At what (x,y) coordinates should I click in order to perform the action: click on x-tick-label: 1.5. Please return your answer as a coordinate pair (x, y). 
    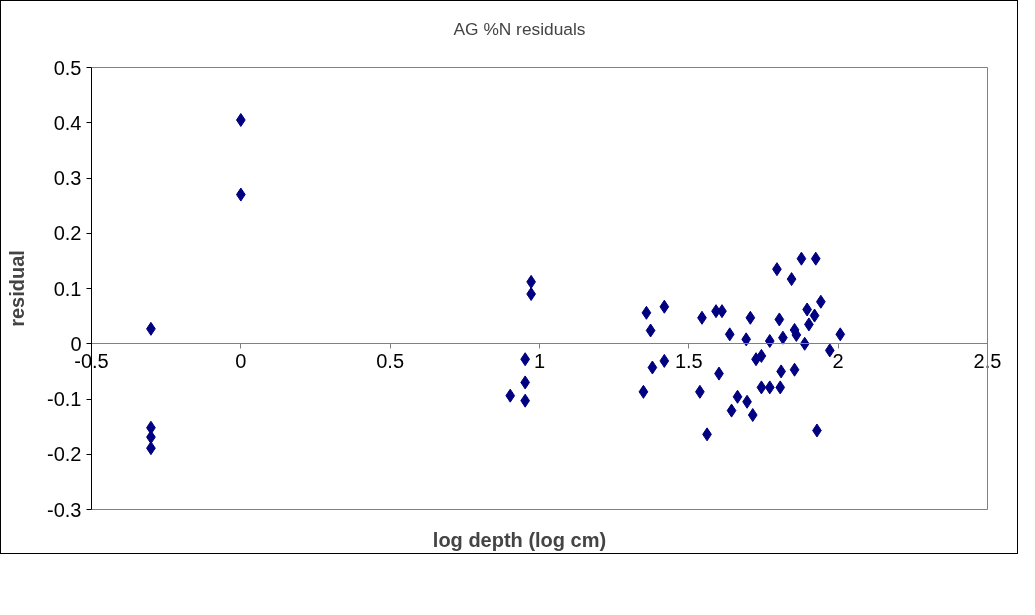
    Looking at the image, I should click on (688, 360).